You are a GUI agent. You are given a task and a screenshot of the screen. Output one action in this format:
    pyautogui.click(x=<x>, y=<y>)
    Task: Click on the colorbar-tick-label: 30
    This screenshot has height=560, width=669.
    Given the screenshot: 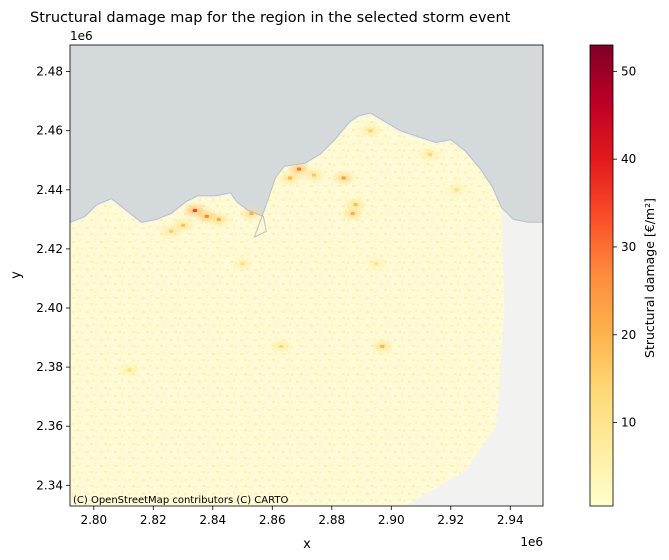 What is the action you would take?
    pyautogui.click(x=628, y=247)
    